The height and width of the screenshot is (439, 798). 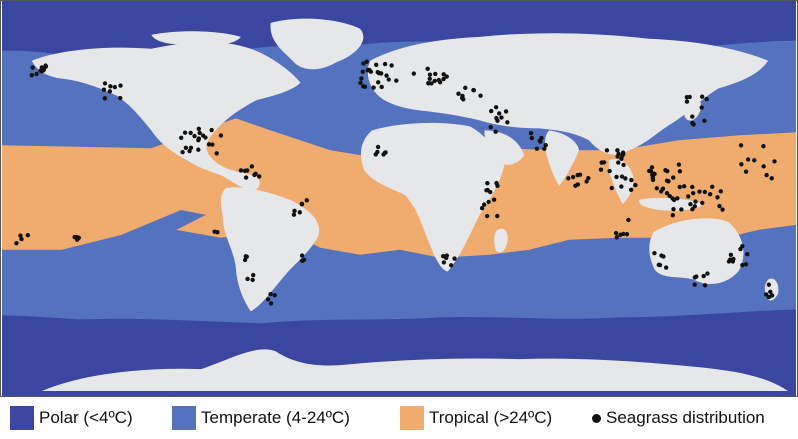 What do you see at coordinates (596, 418) in the screenshot?
I see `seagrass-dot-icon` at bounding box center [596, 418].